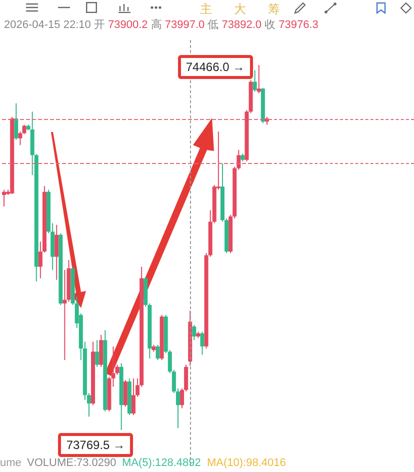 This screenshot has height=472, width=414. What do you see at coordinates (96, 445) in the screenshot?
I see `text: 73769.5 →` at bounding box center [96, 445].